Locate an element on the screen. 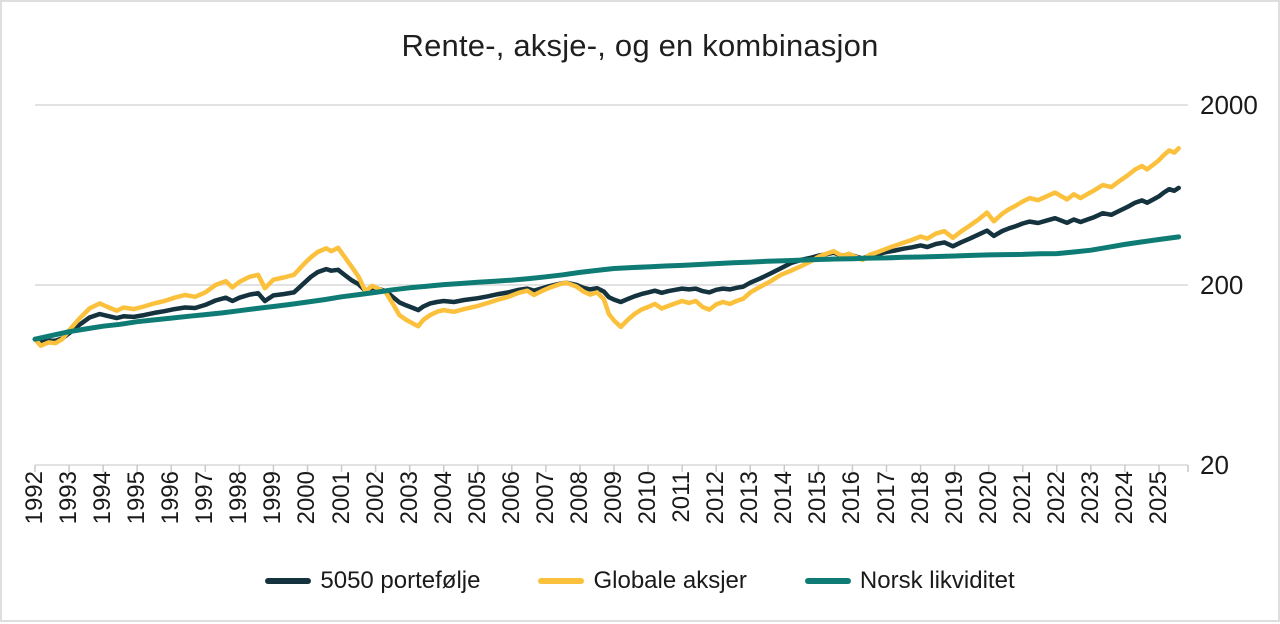  x-axis-label-1999: 1999 is located at coordinates (273, 498).